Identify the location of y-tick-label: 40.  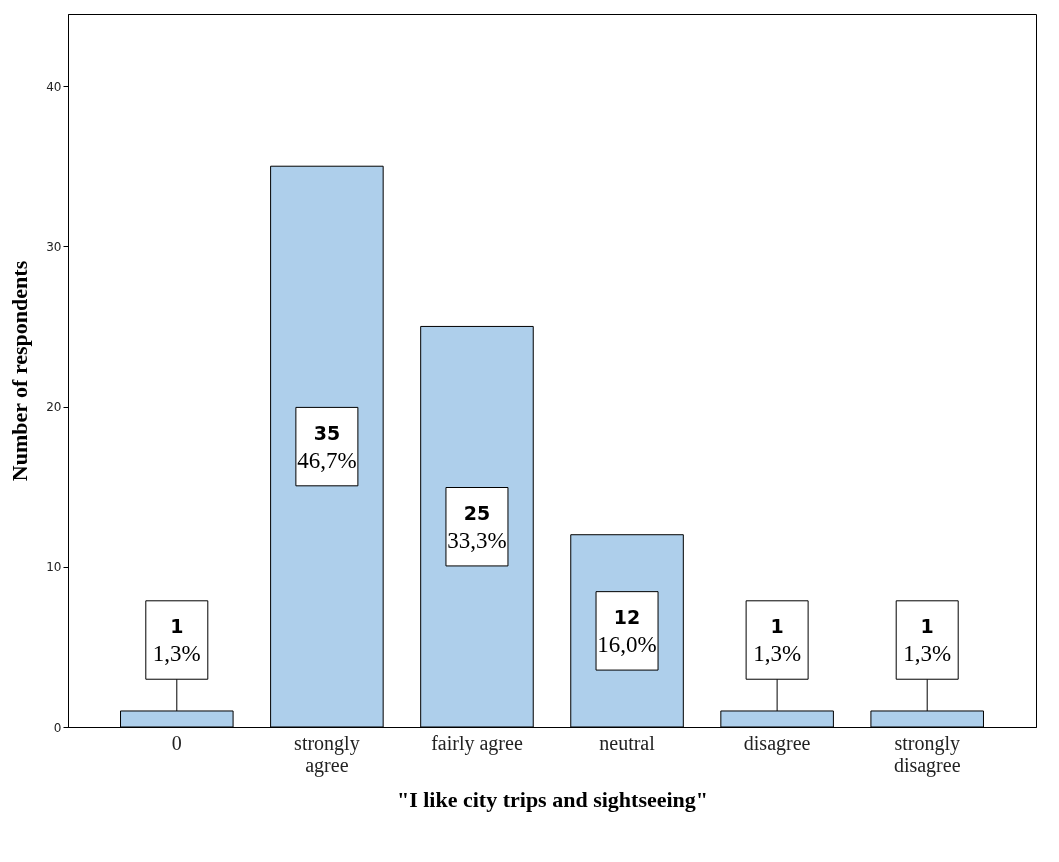
(54, 86).